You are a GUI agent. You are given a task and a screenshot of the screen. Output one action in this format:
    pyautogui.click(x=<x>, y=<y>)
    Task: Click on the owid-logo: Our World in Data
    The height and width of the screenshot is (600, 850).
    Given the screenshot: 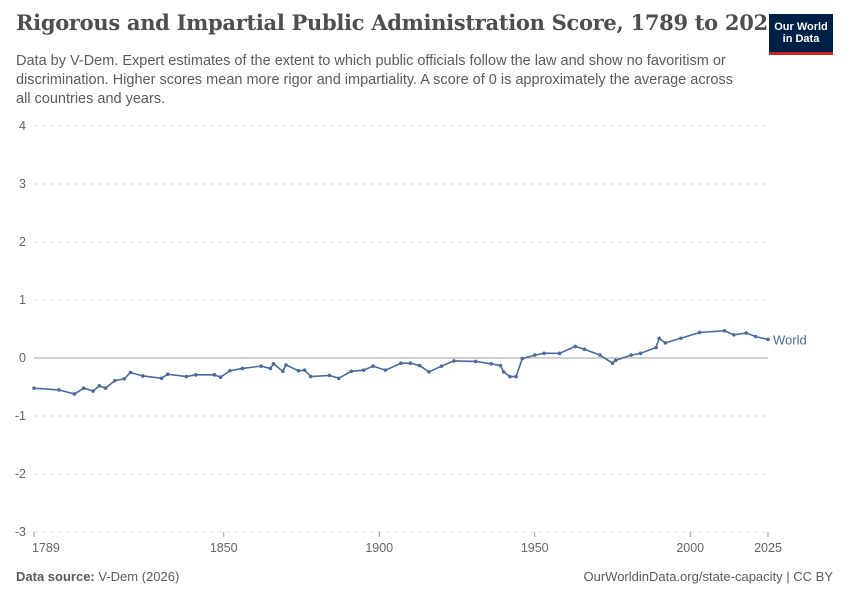 What is the action you would take?
    pyautogui.click(x=801, y=34)
    